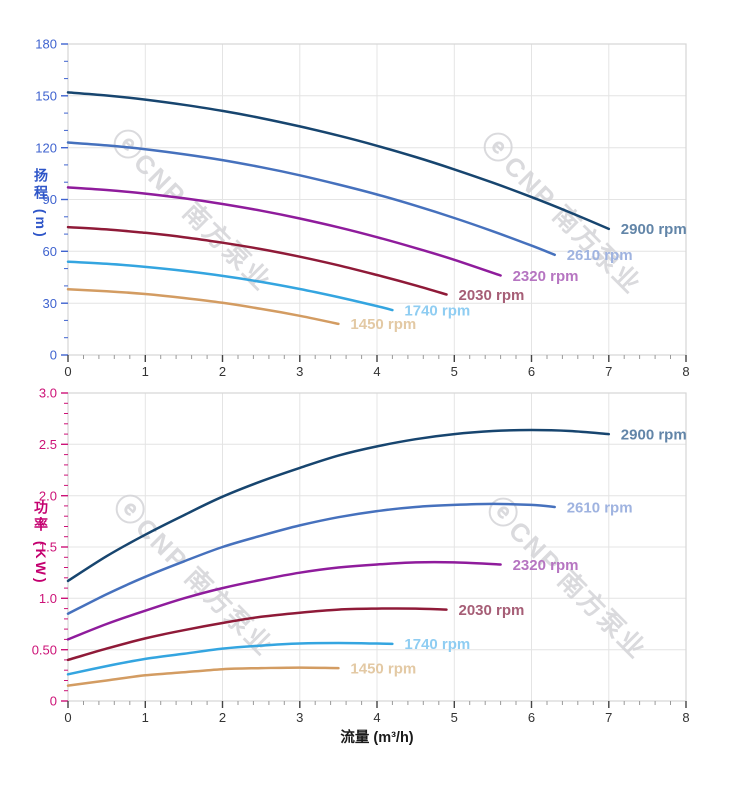 The image size is (752, 797). What do you see at coordinates (48, 393) in the screenshot?
I see `y-tick-label: 3.0` at bounding box center [48, 393].